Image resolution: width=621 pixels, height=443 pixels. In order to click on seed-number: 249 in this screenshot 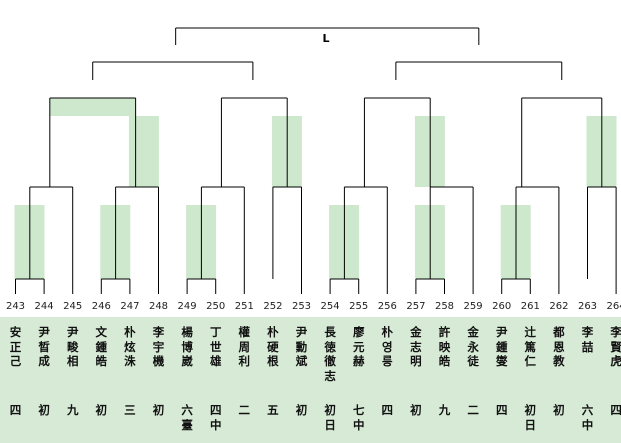, I will do `click(187, 306)`.